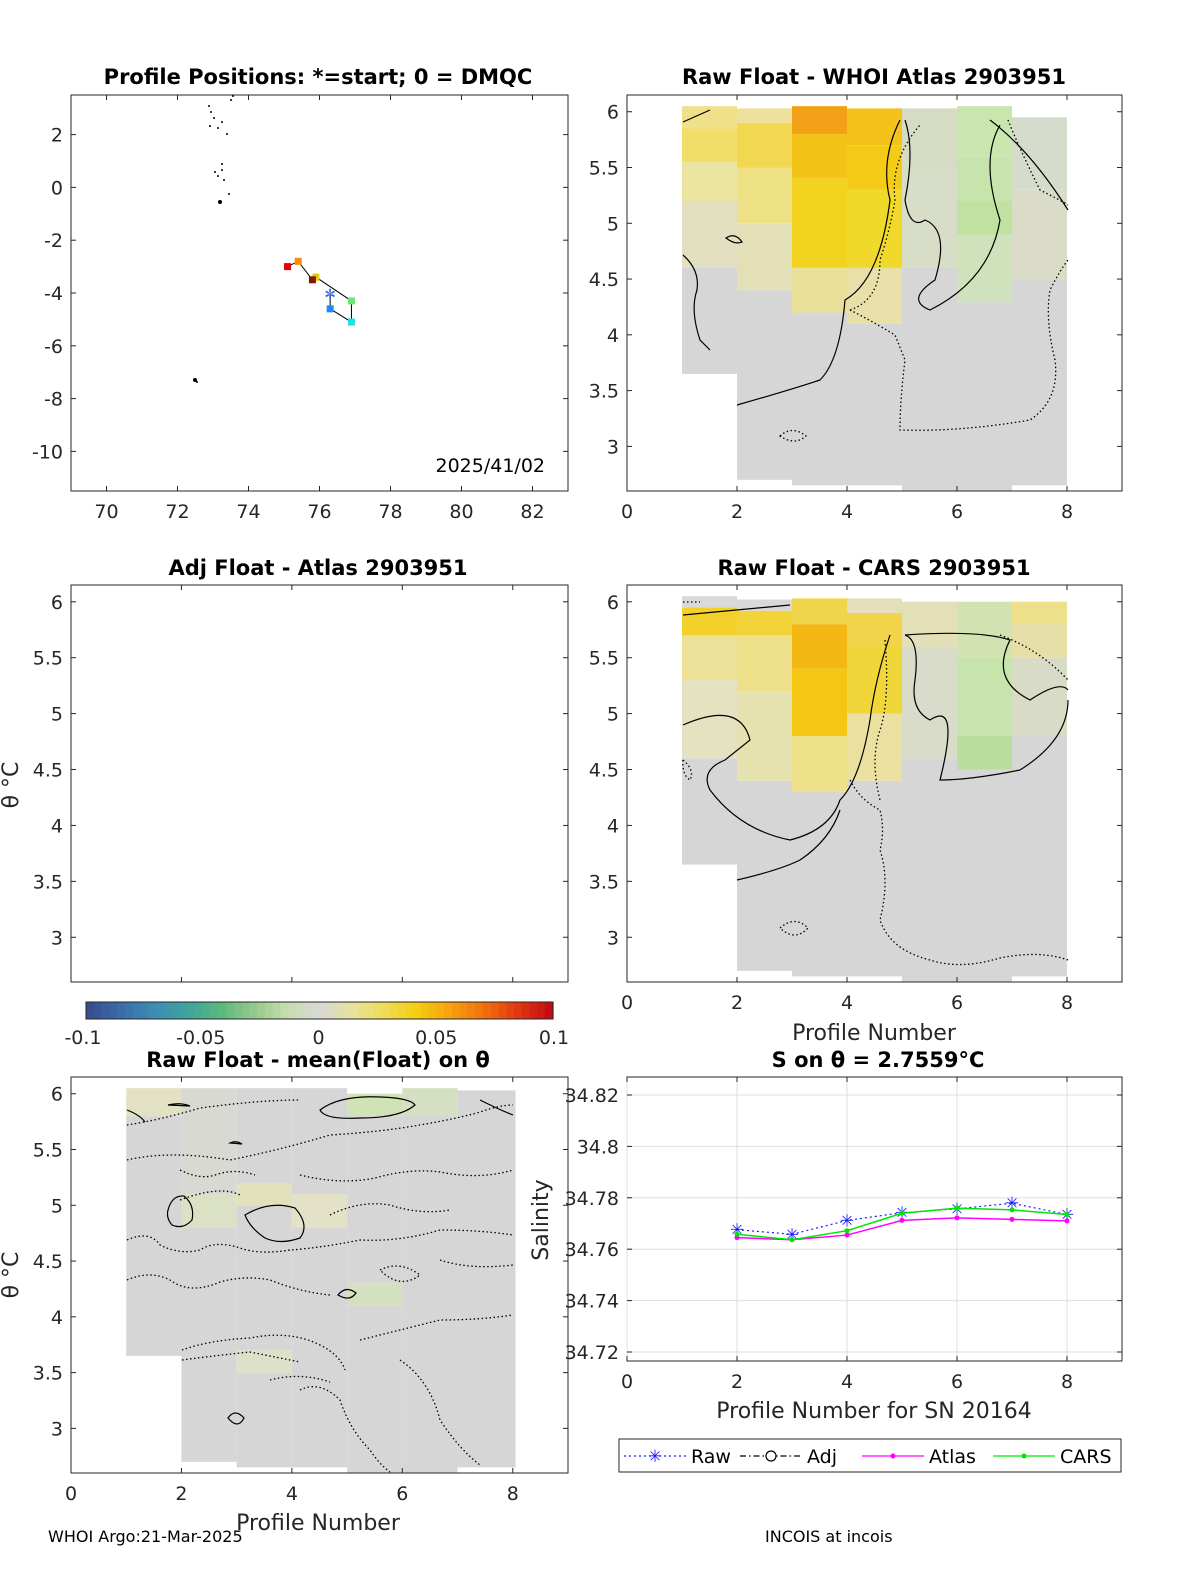  What do you see at coordinates (320, 1010) in the screenshot?
I see `colorbar-gradient` at bounding box center [320, 1010].